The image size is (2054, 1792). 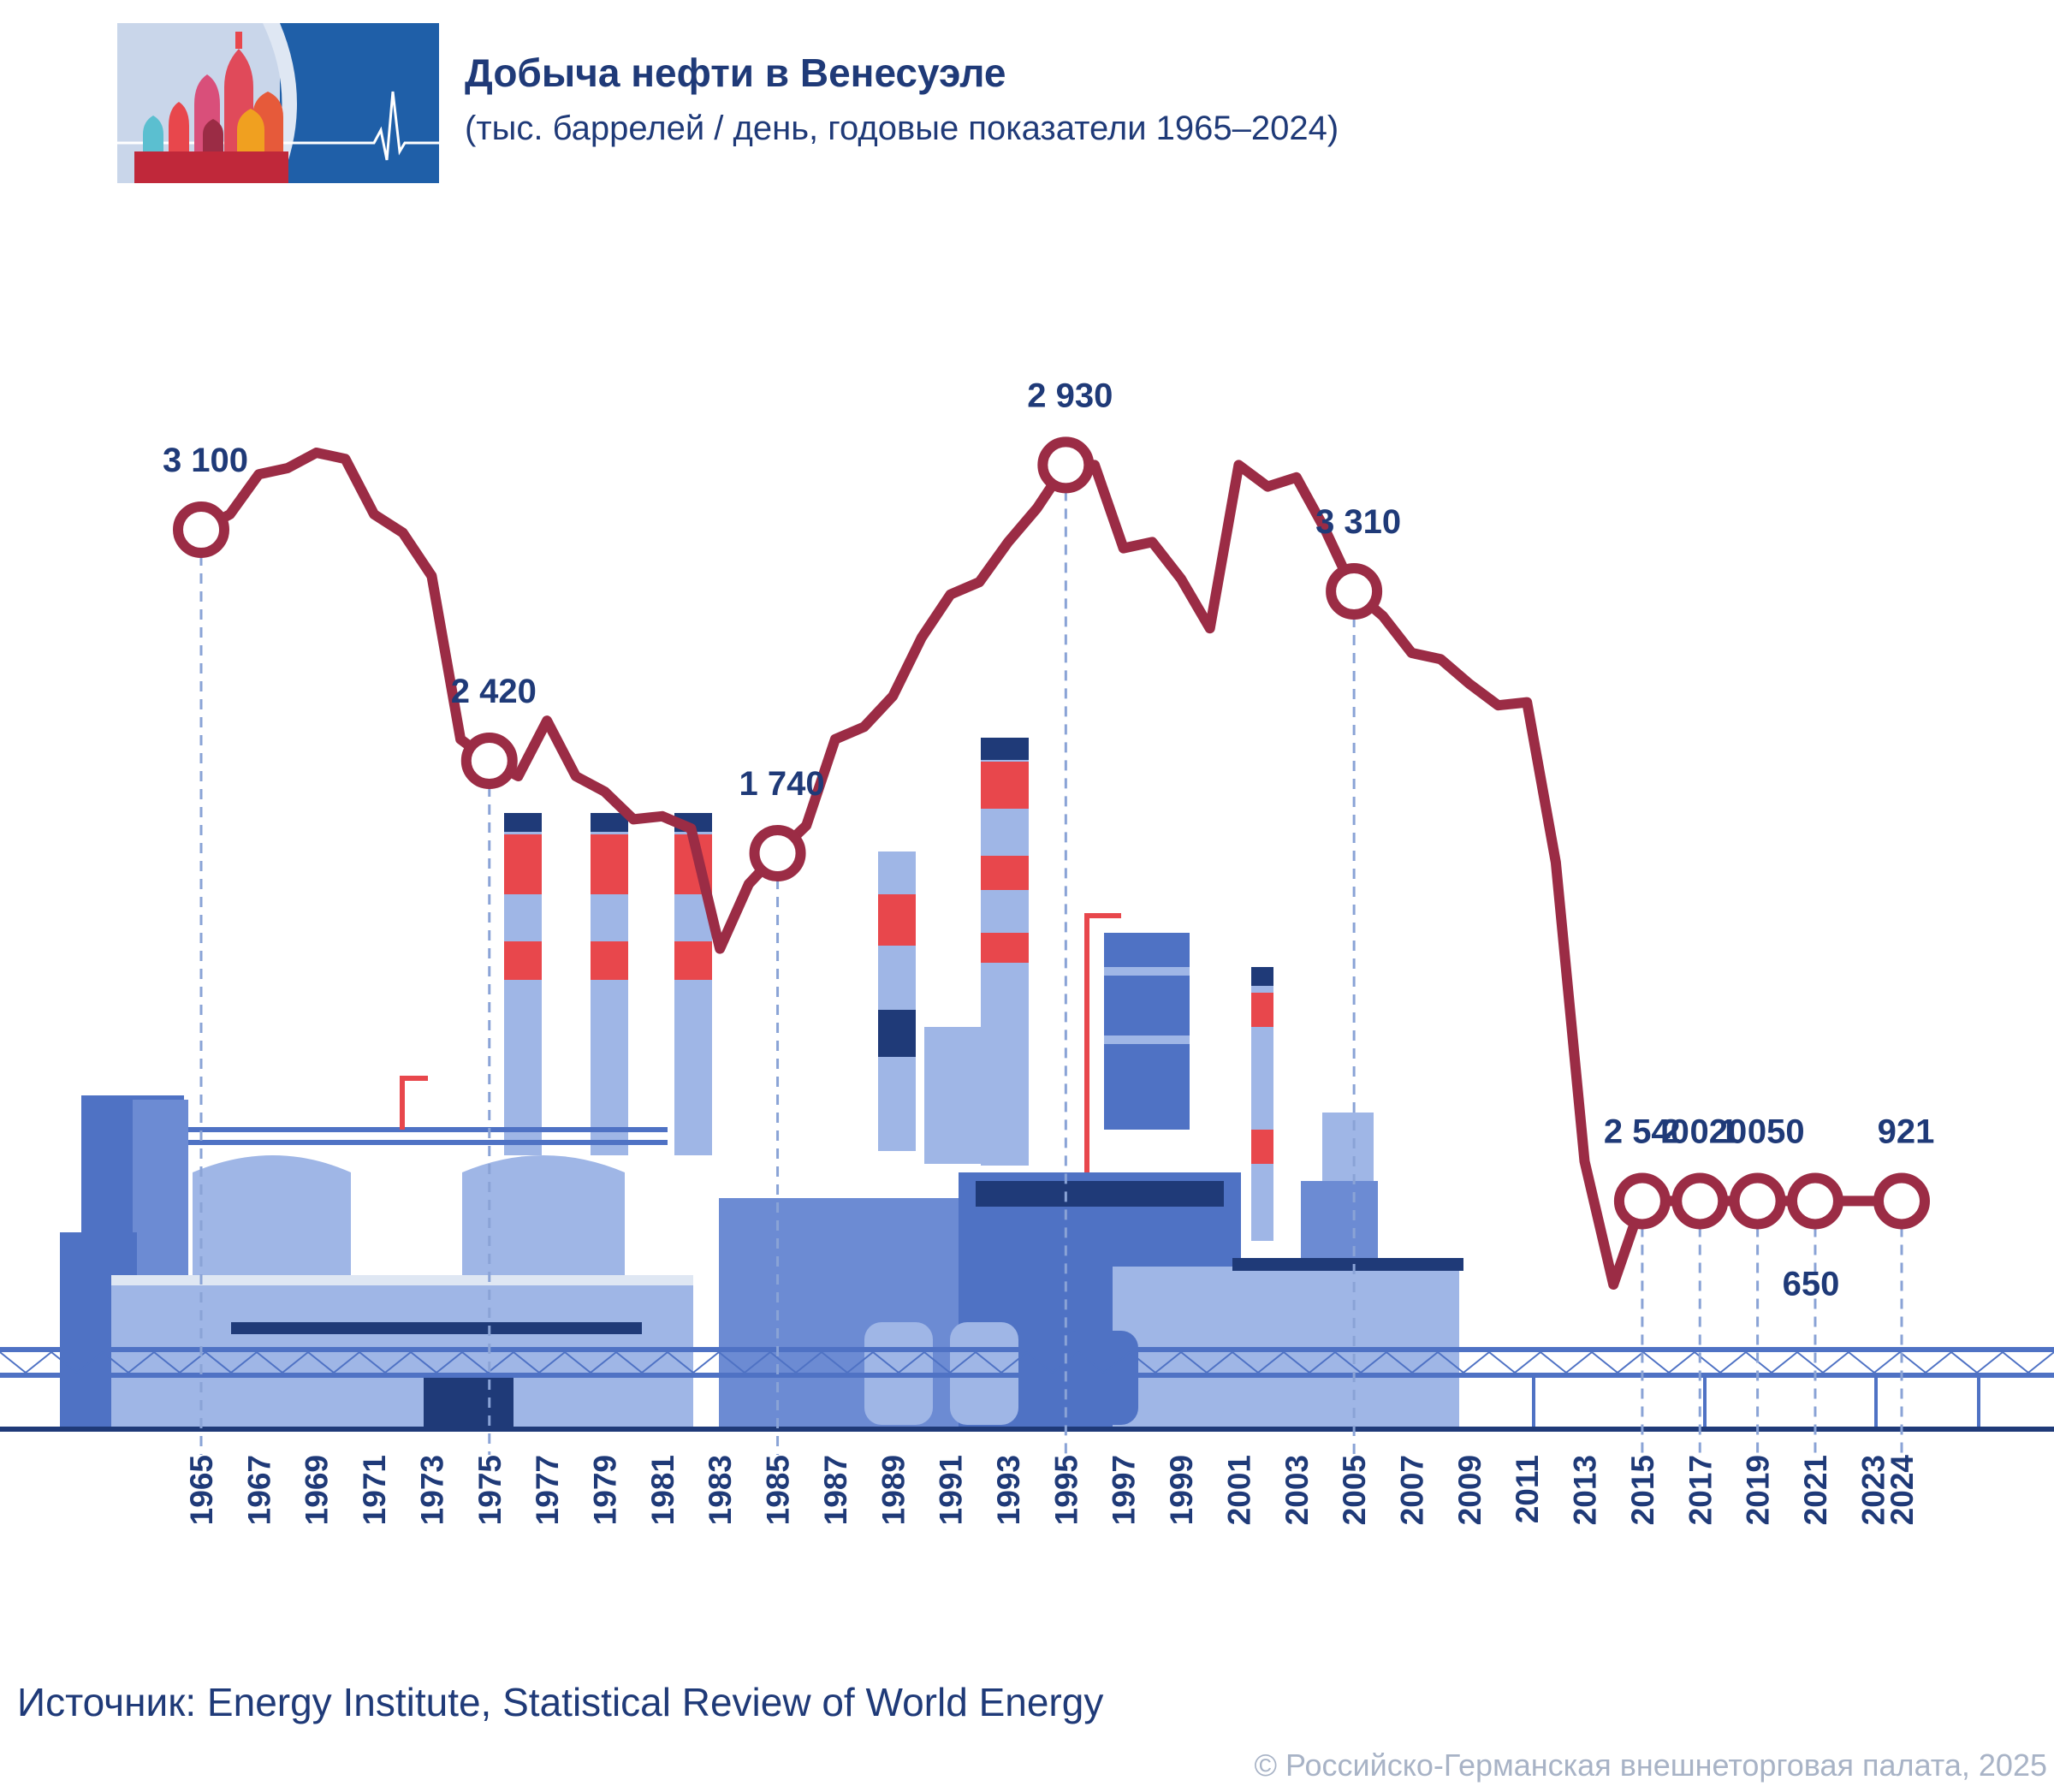 I want to click on x-tick-label: 1981, so click(x=662, y=1490).